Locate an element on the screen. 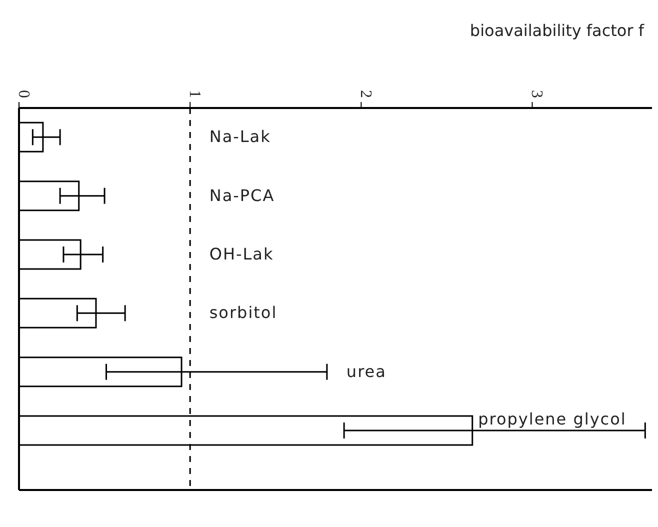 Image resolution: width=658 pixels, height=527 pixels. y-tick-label: urea is located at coordinates (366, 371).